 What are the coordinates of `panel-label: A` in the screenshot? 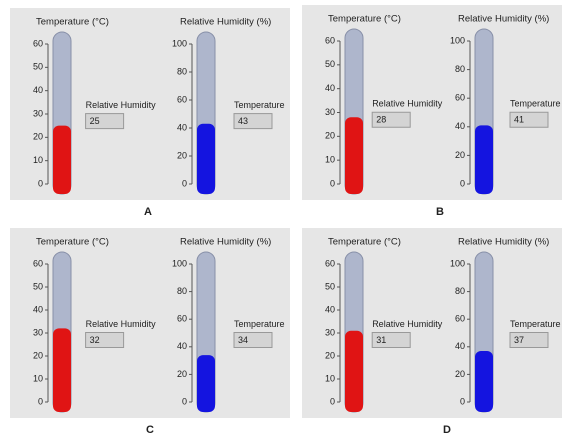 It's located at (148, 212).